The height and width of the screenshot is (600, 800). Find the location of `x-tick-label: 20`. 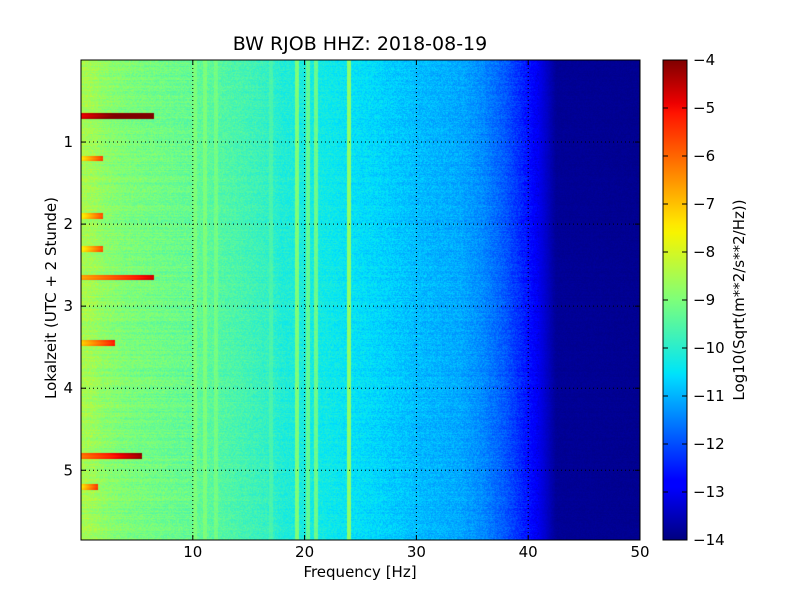

x-tick-label: 20 is located at coordinates (304, 552).